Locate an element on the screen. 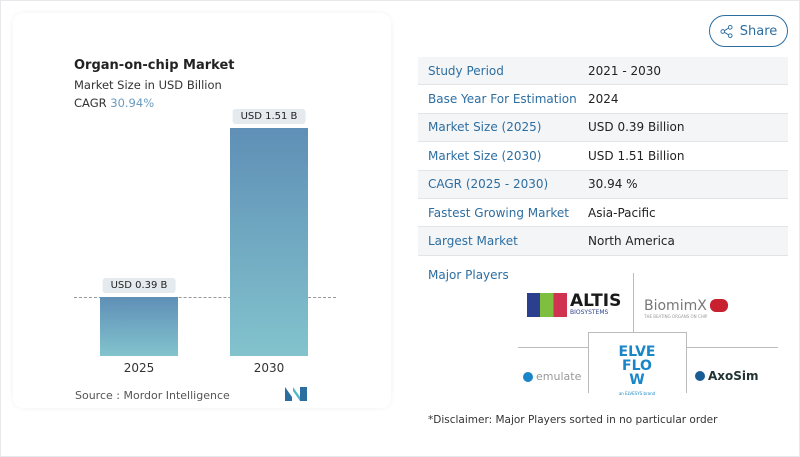 This screenshot has height=457, width=800. cagr-label: CAGR is located at coordinates (90, 103).